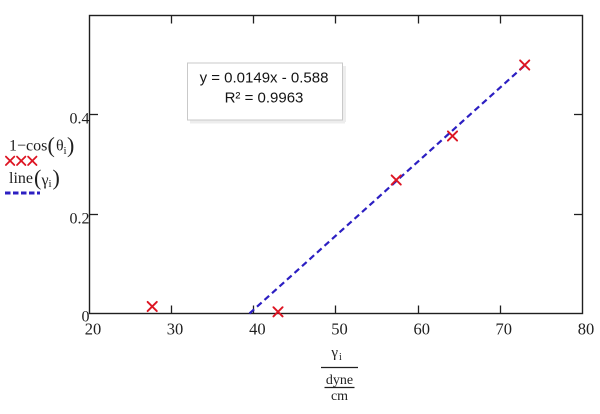 This screenshot has height=414, width=600. What do you see at coordinates (264, 78) in the screenshot?
I see `svg-text: y = 0.0149x - 0.588` at bounding box center [264, 78].